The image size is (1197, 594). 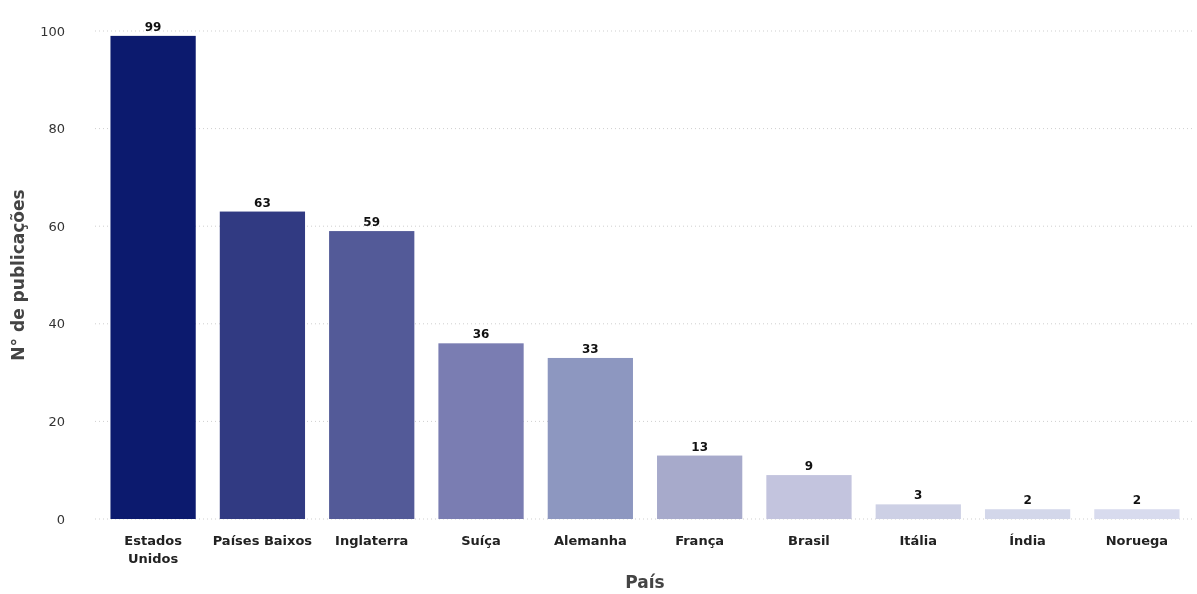 What do you see at coordinates (60, 519) in the screenshot?
I see `y-tick-label: 0` at bounding box center [60, 519].